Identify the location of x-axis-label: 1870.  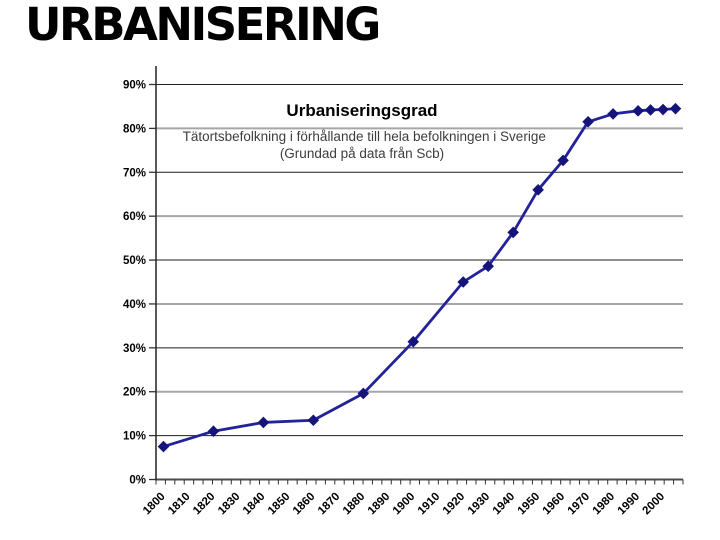
(329, 504).